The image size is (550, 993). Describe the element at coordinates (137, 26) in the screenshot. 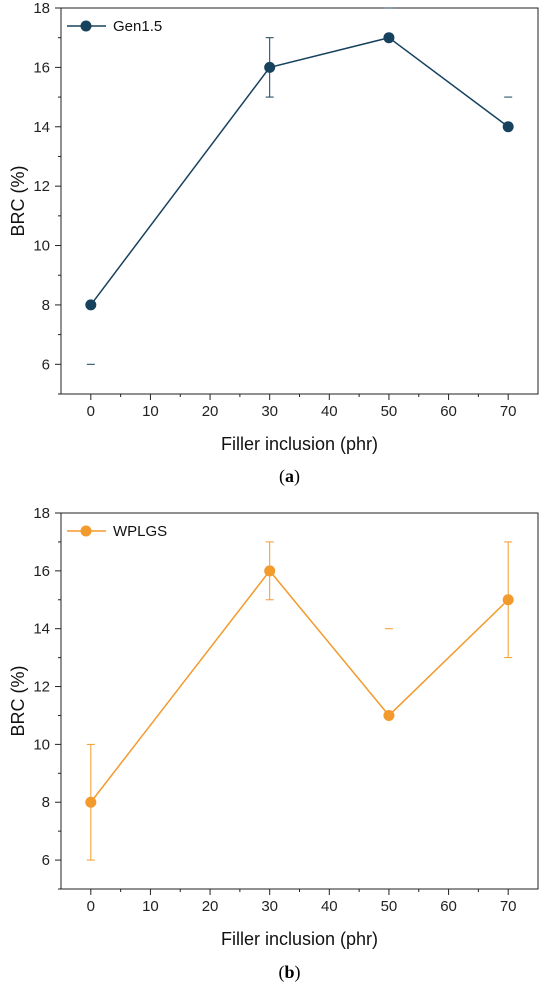

I see `legend-label: Gen1.5` at that location.